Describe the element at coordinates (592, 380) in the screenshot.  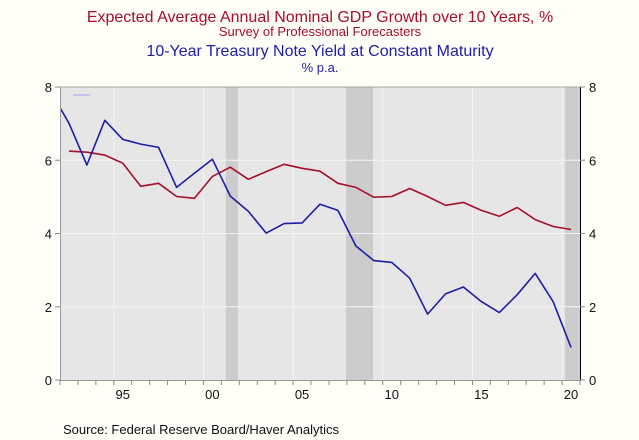
I see `y-tick-label-right: 0` at that location.